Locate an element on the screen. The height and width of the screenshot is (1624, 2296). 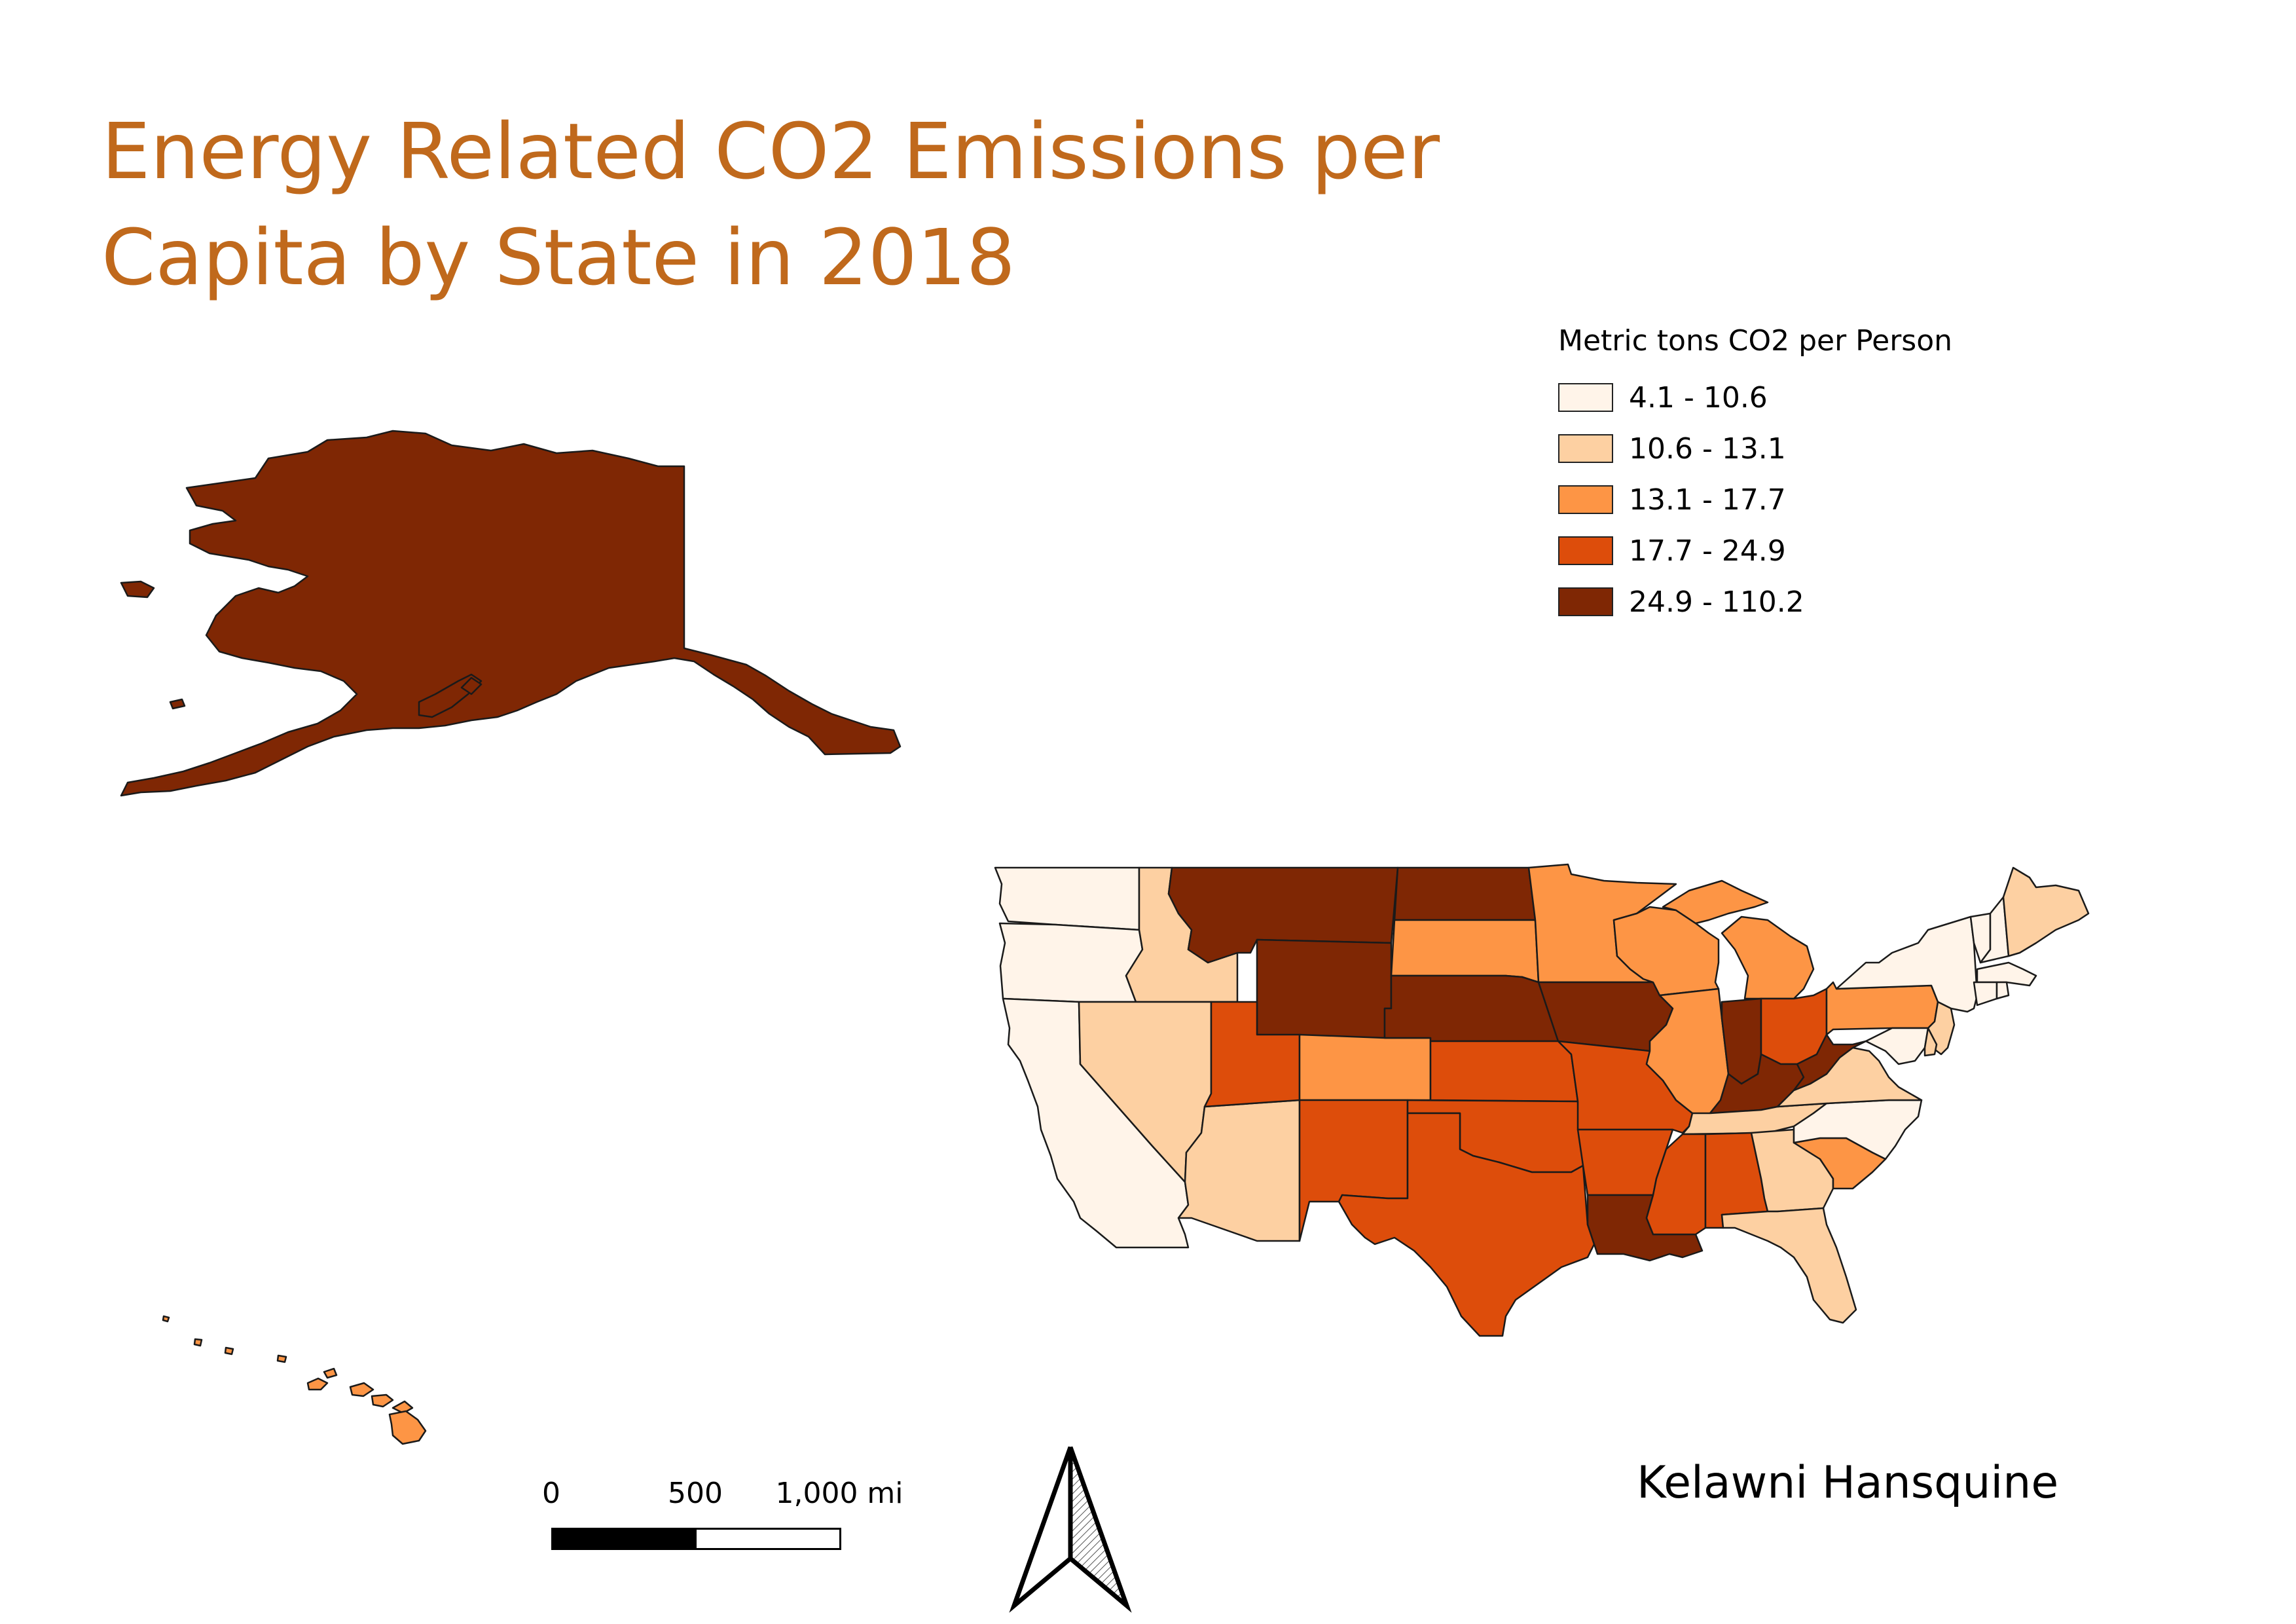
state-pennsylvania is located at coordinates (1882, 1008).